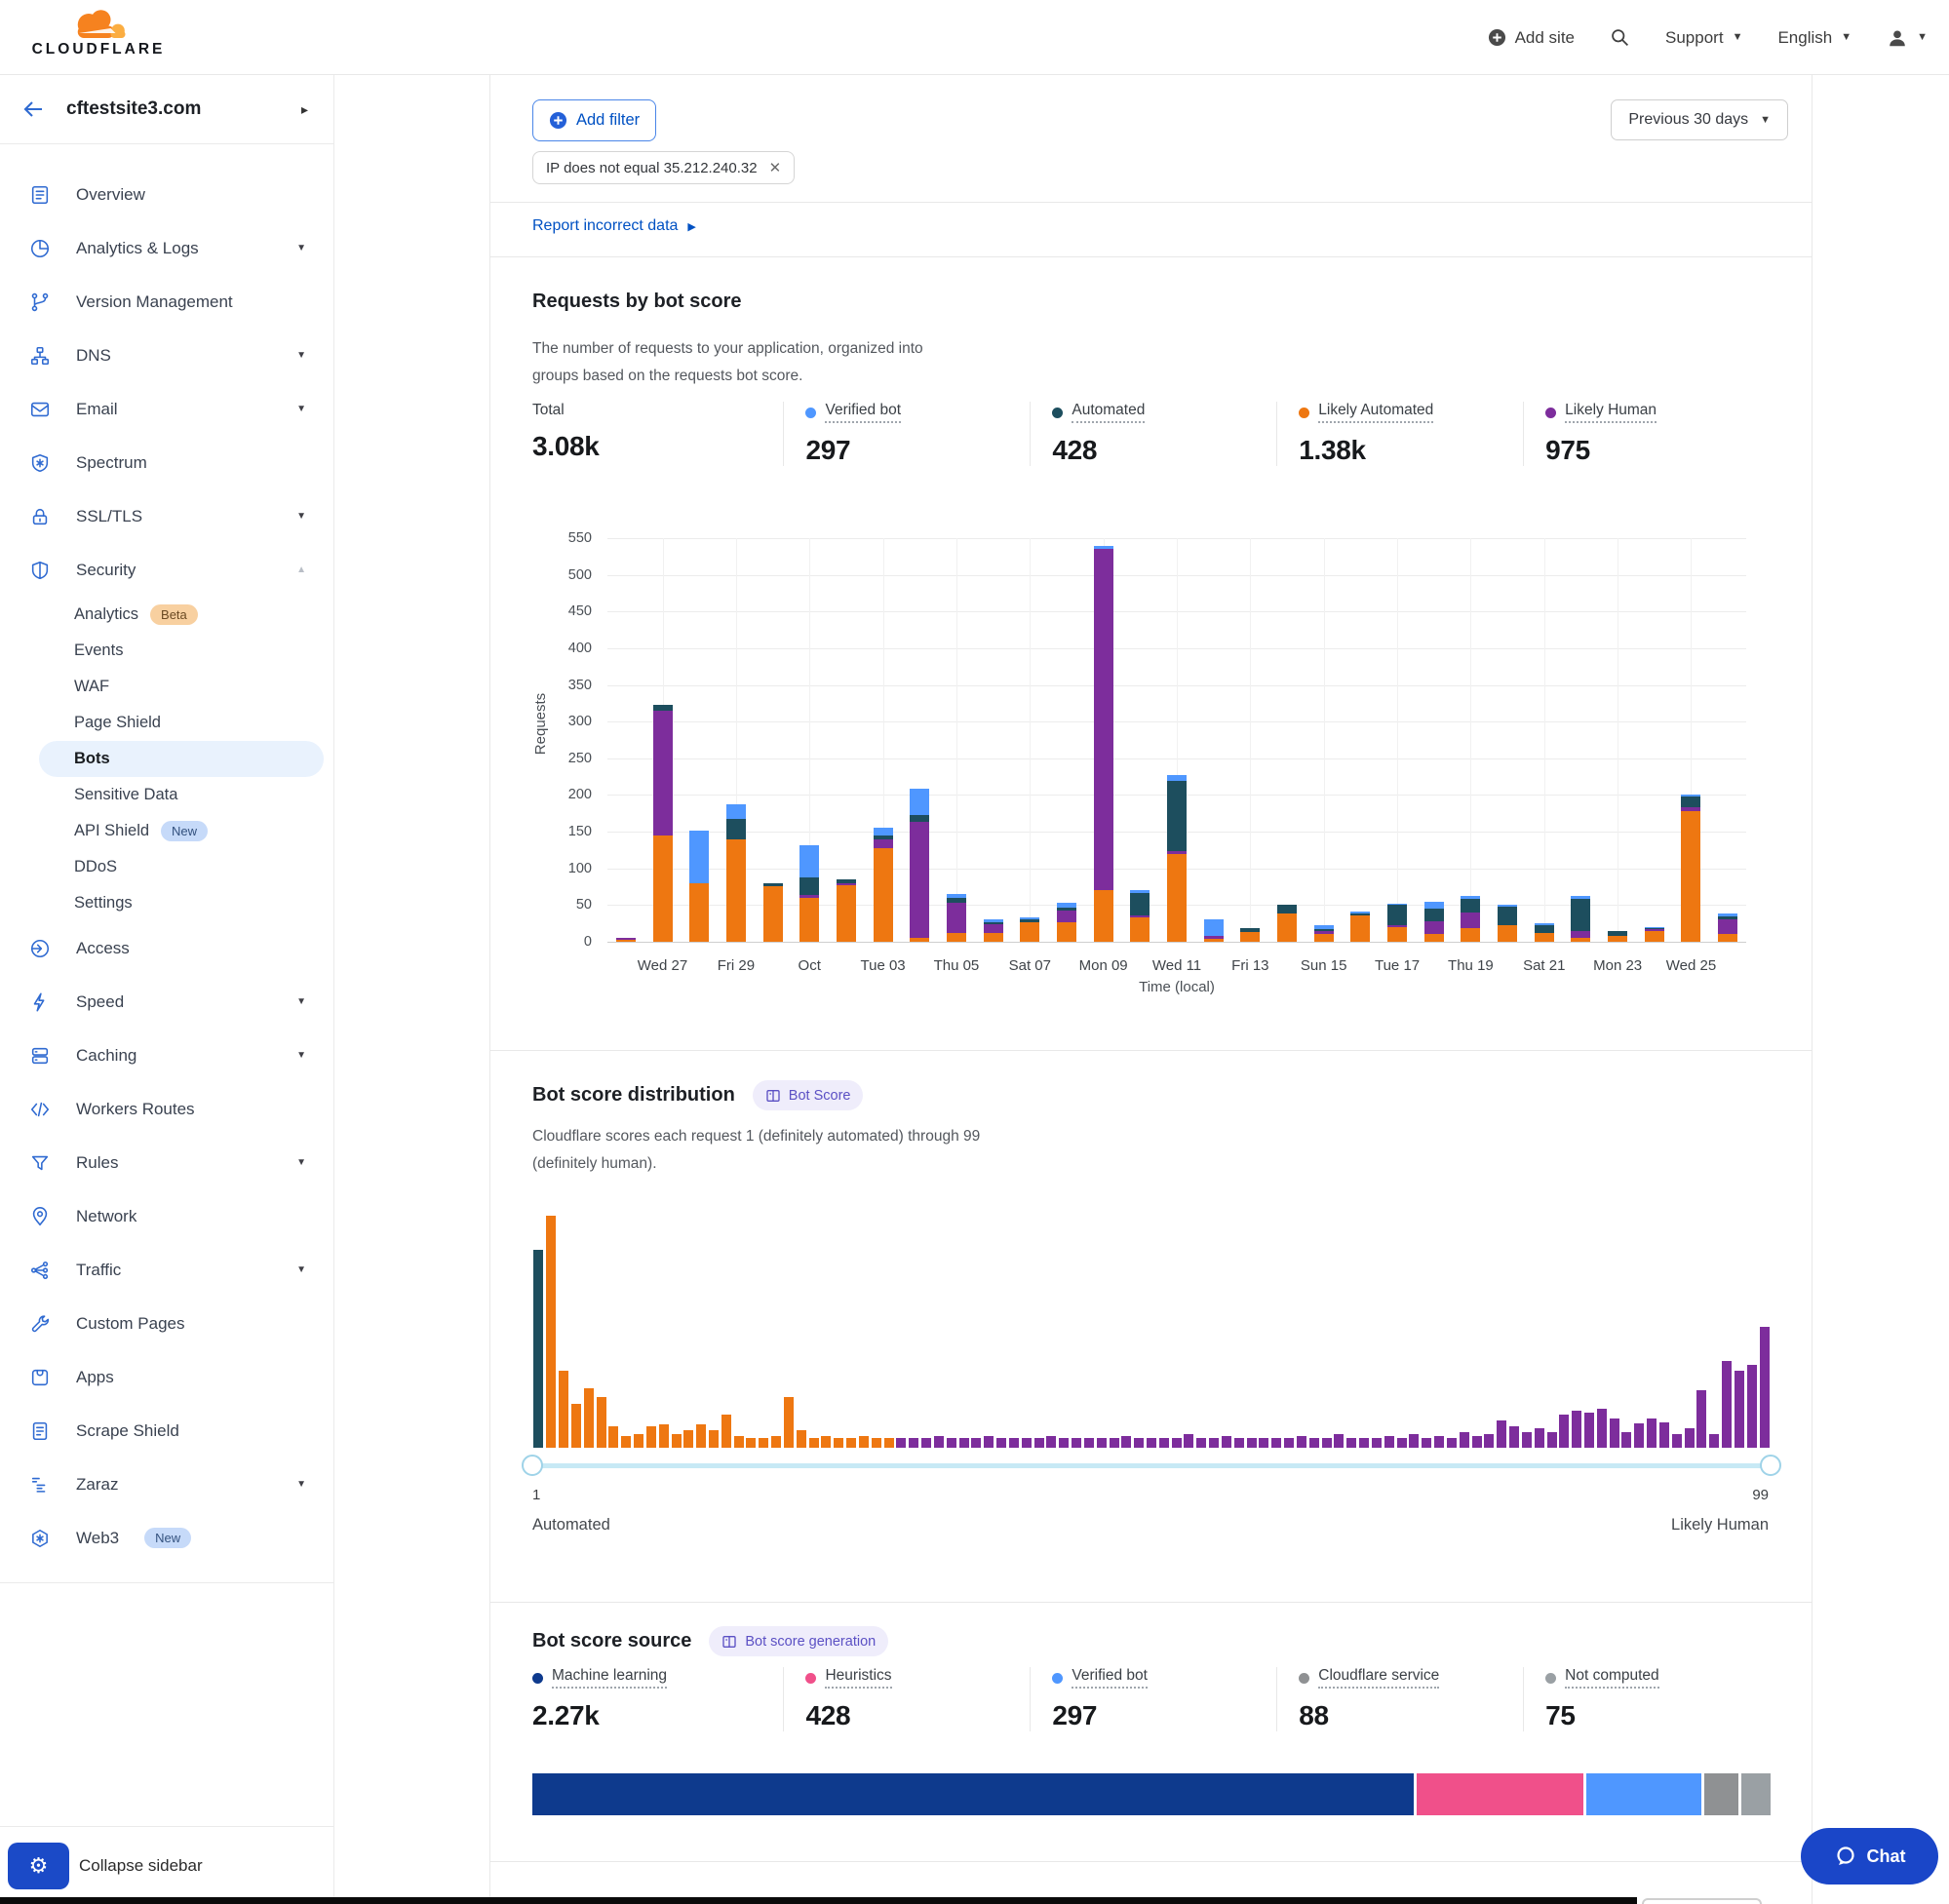 This screenshot has height=1904, width=1949. What do you see at coordinates (1376, 412) in the screenshot?
I see `stat-label: Likely Automated` at bounding box center [1376, 412].